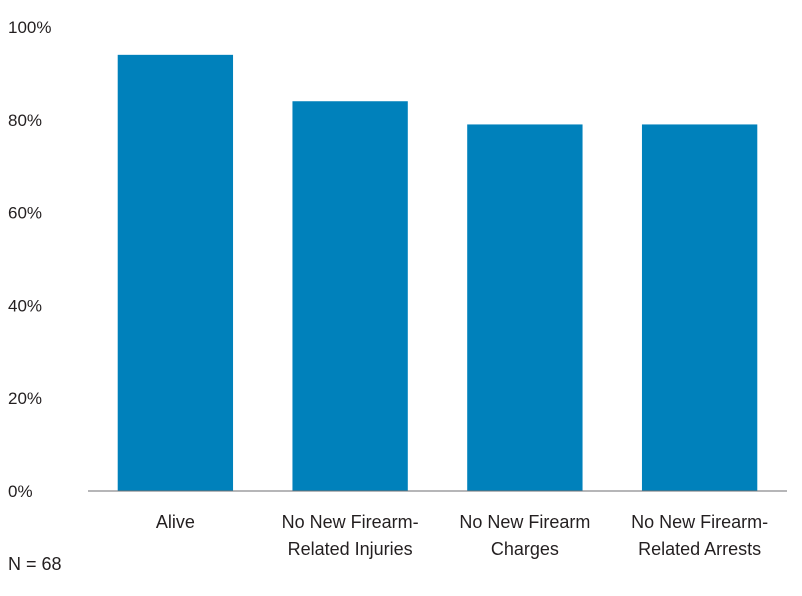  What do you see at coordinates (35, 564) in the screenshot?
I see `sample-size-note: N = 68` at bounding box center [35, 564].